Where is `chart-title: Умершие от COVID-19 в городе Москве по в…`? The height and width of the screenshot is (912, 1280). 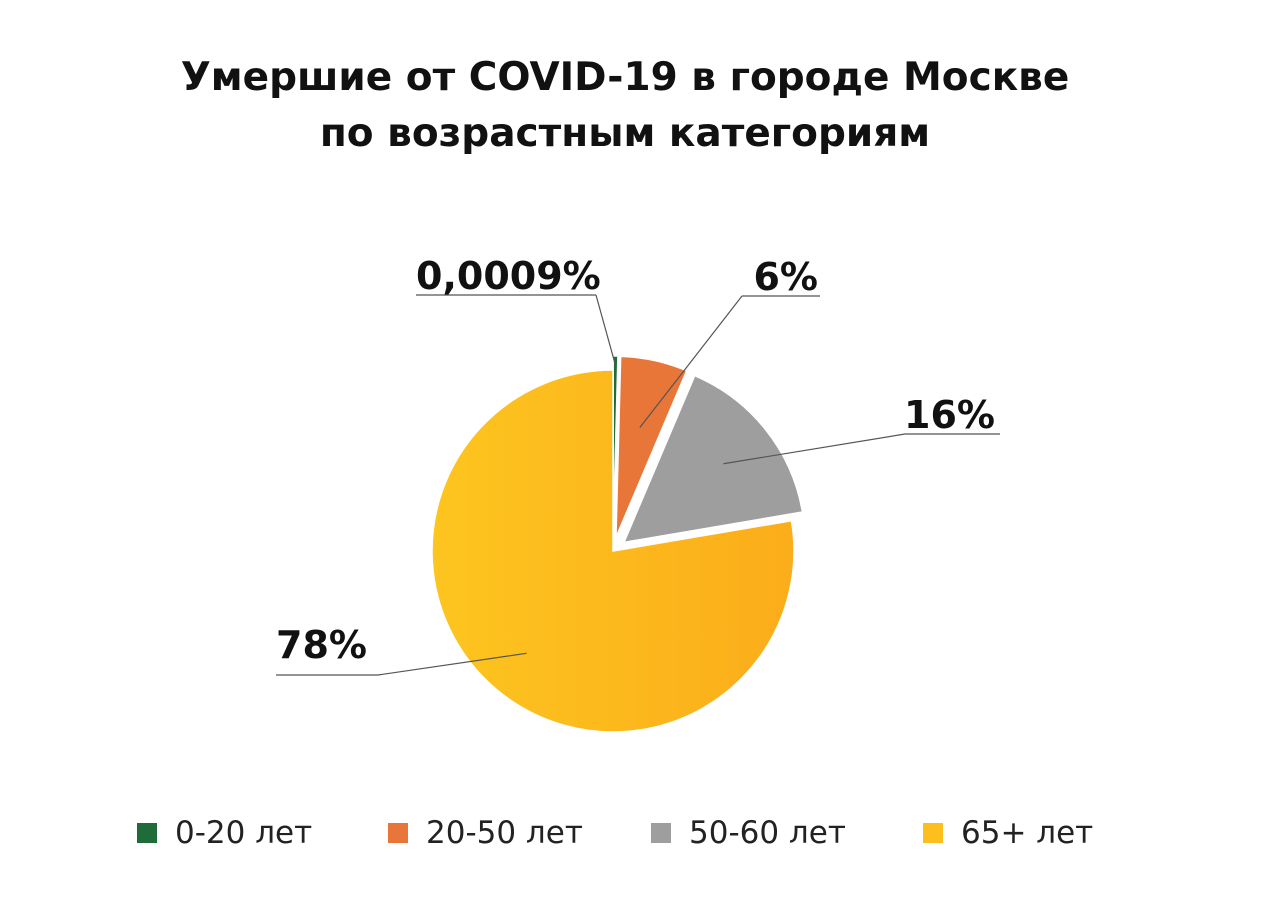 chart-title: Умершие от COVID-19 в городе Москве по в… is located at coordinates (625, 106).